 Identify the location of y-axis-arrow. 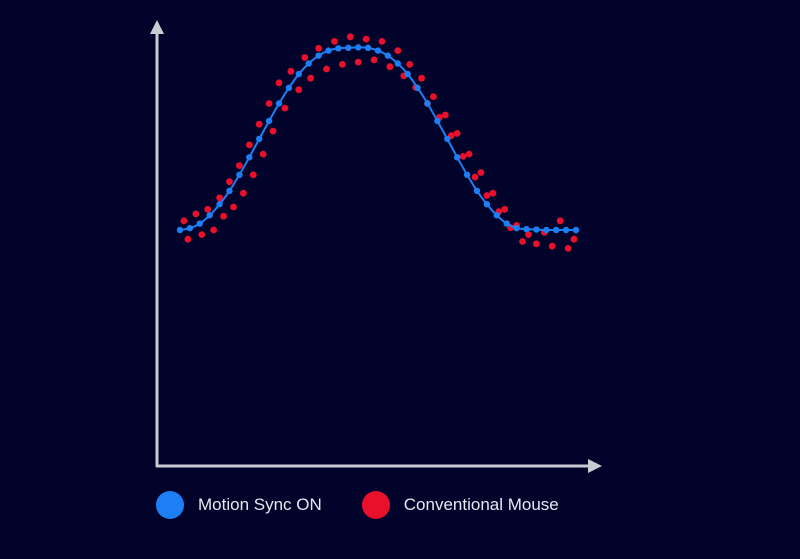
(157, 27).